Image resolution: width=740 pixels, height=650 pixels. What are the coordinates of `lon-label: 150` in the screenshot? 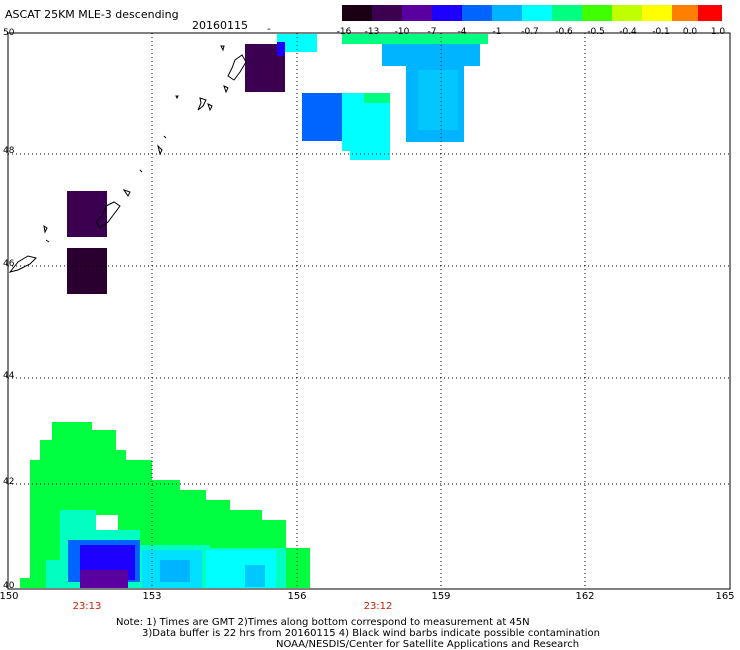 It's located at (9, 596).